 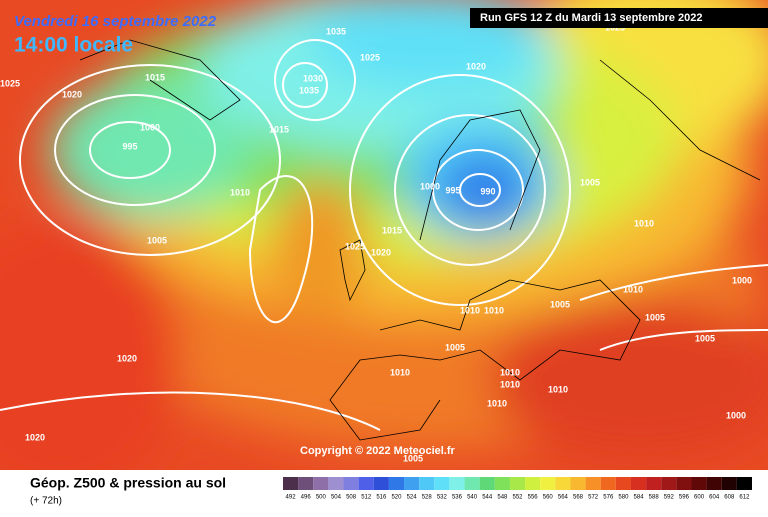 I want to click on run-box, so click(x=619, y=18).